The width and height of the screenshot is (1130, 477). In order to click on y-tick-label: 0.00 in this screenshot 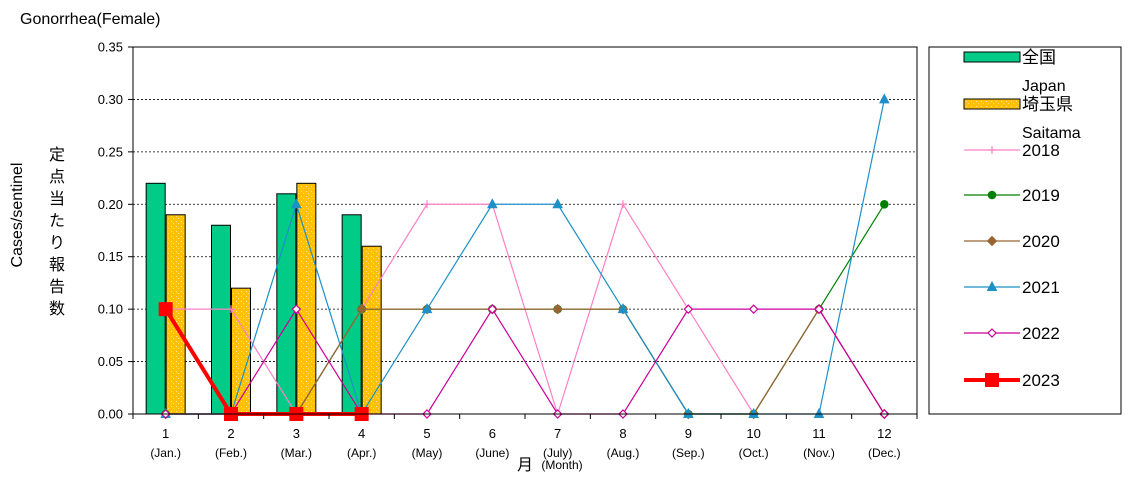, I will do `click(110, 414)`.